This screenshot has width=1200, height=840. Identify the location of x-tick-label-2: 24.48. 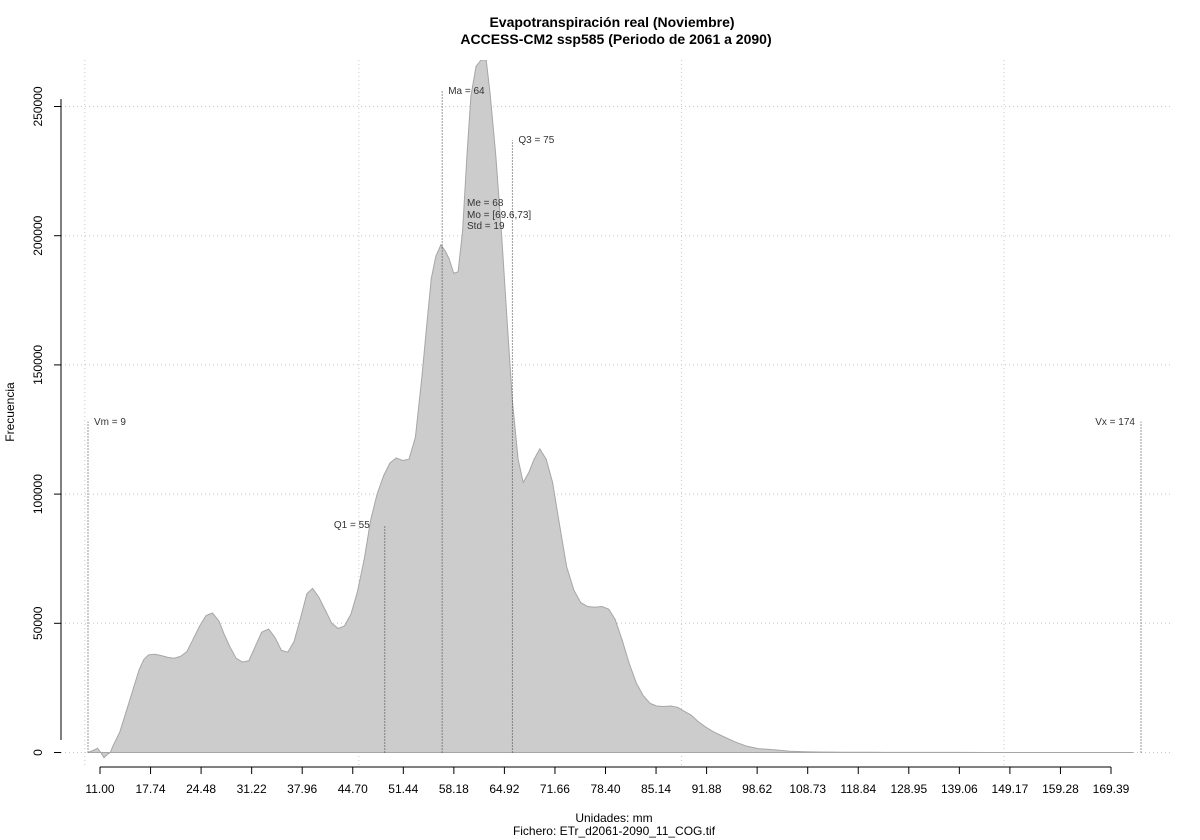
(201, 789).